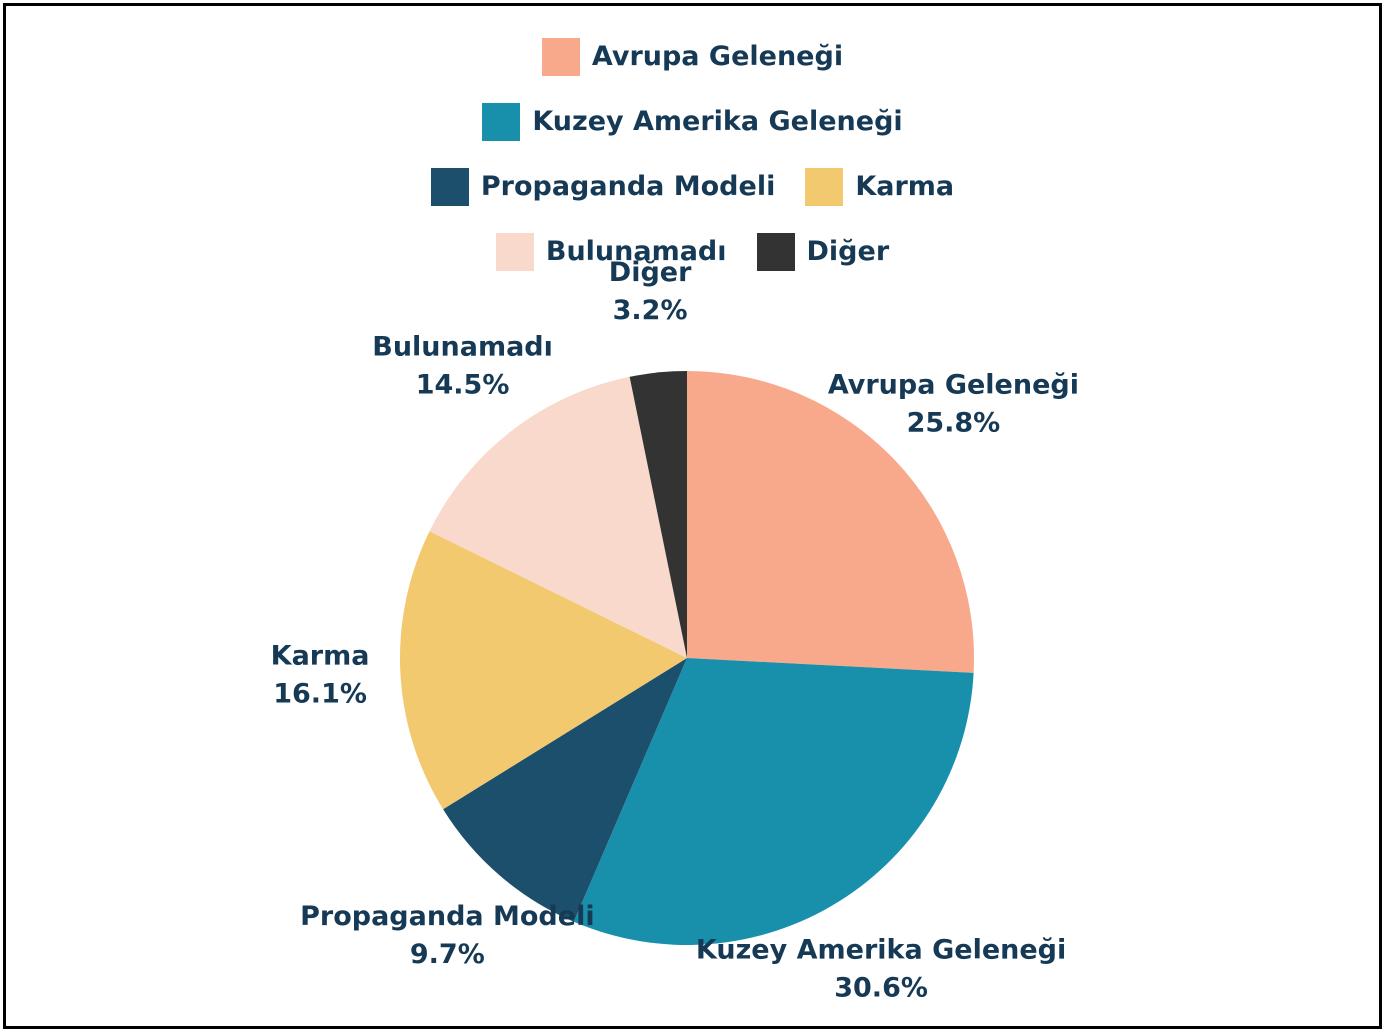 This screenshot has width=1385, height=1032. Describe the element at coordinates (881, 987) in the screenshot. I see `slice-value-label: 30.6%` at that location.